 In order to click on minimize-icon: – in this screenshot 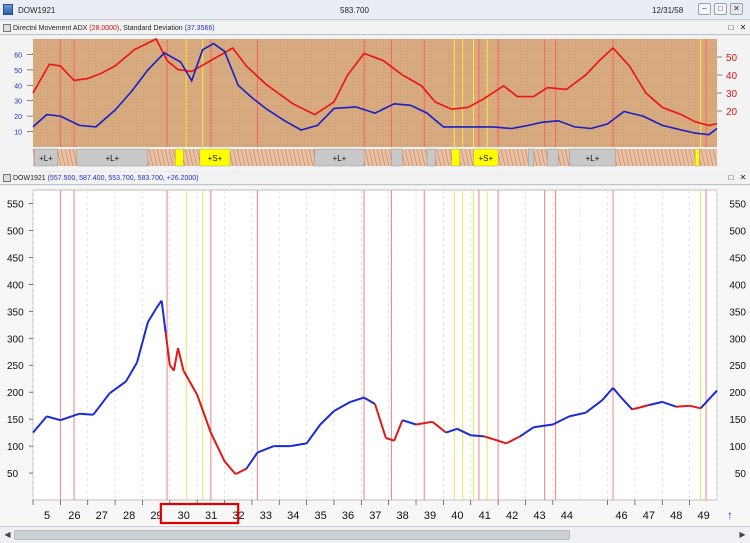, I will do `click(704, 8)`.